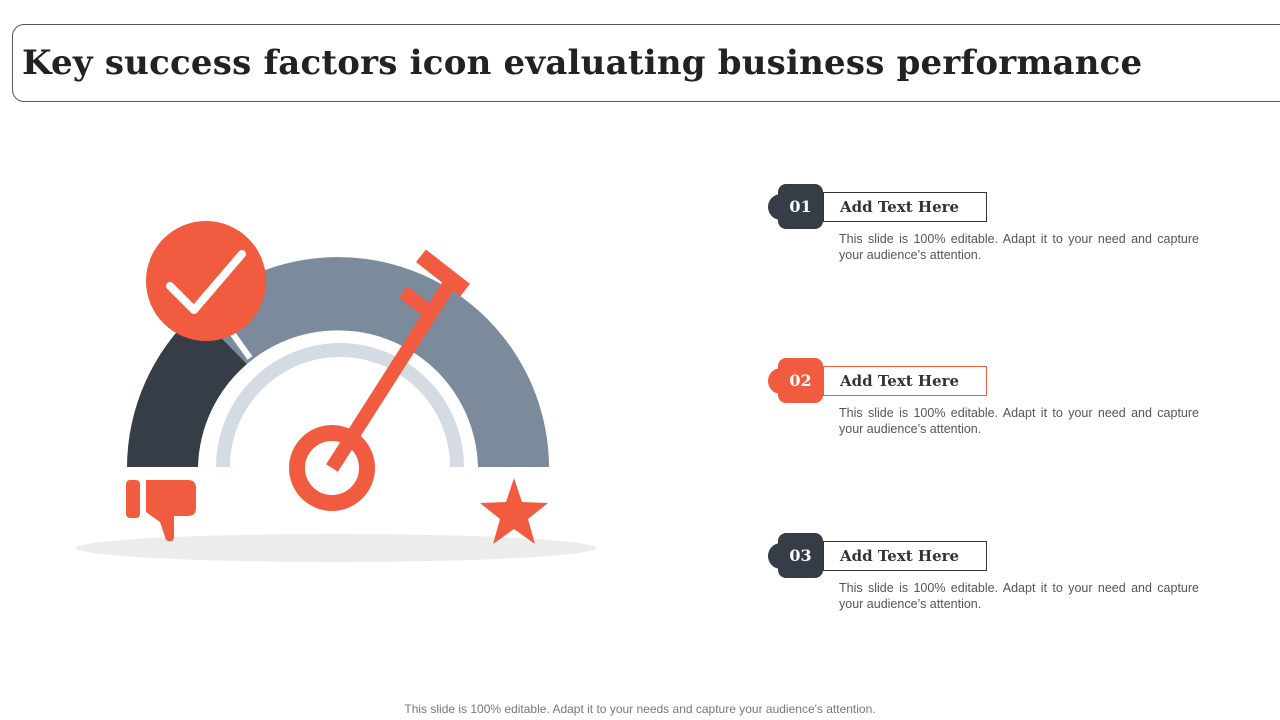 This screenshot has height=720, width=1280. I want to click on number-badge: 02, so click(800, 380).